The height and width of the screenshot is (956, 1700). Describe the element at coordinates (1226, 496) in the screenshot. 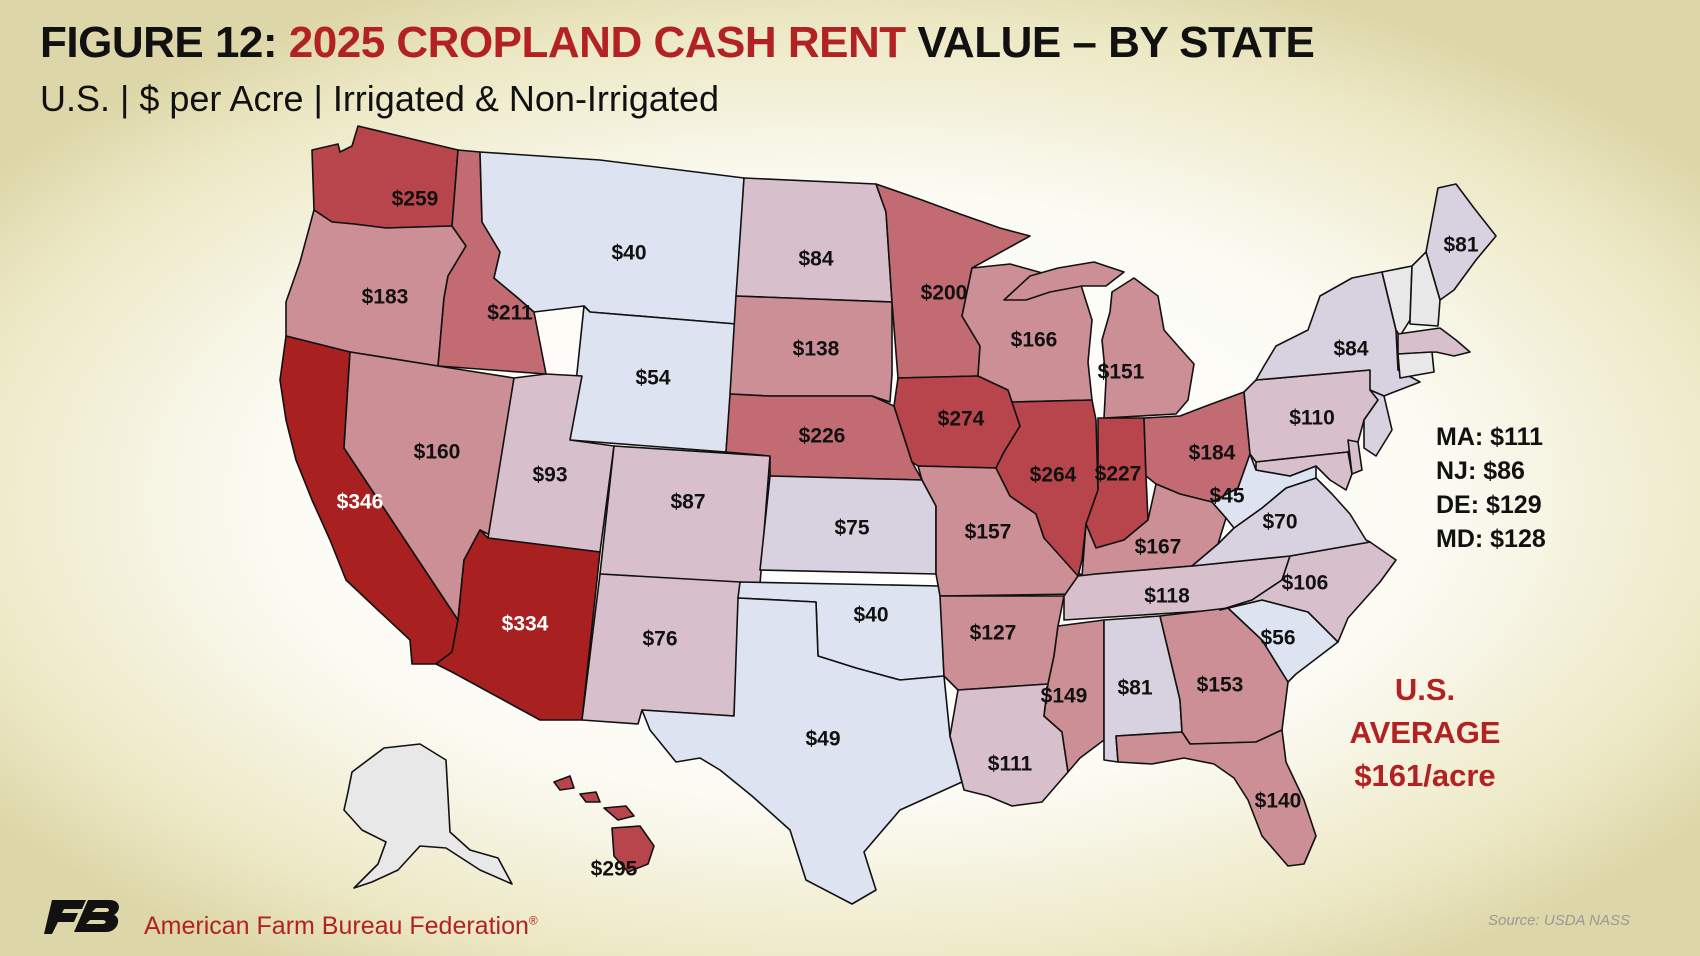

I see `state-value-label-wv: $45` at that location.